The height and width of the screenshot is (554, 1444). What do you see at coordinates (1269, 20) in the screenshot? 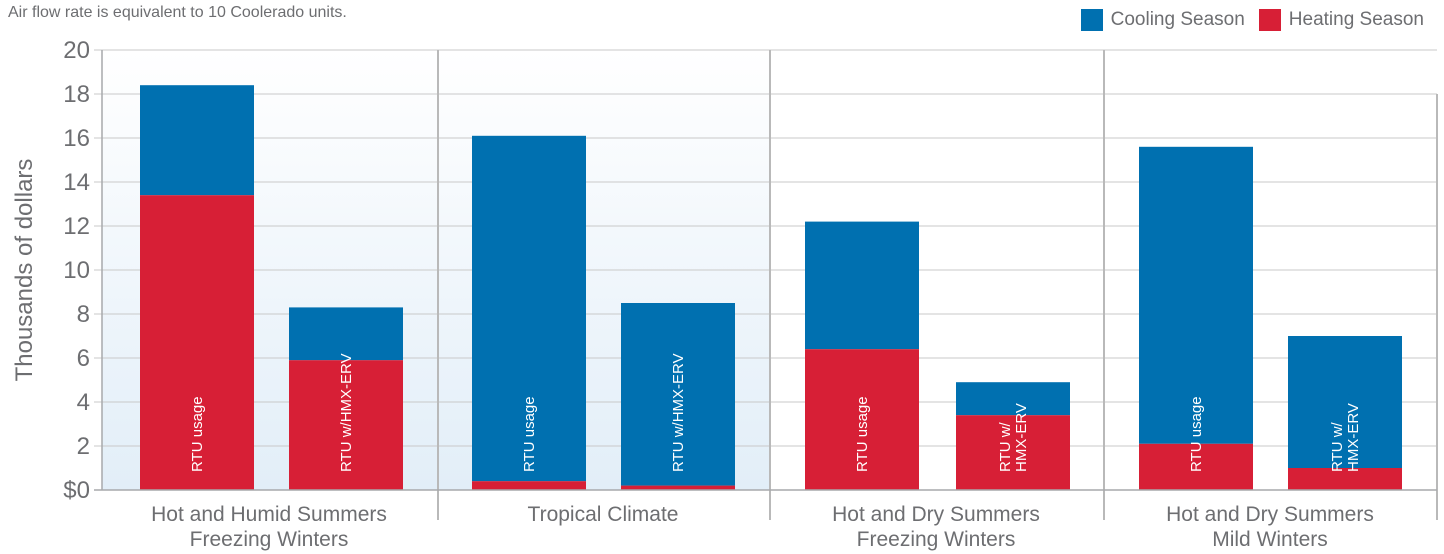
I see `legend-swatch-heating` at bounding box center [1269, 20].